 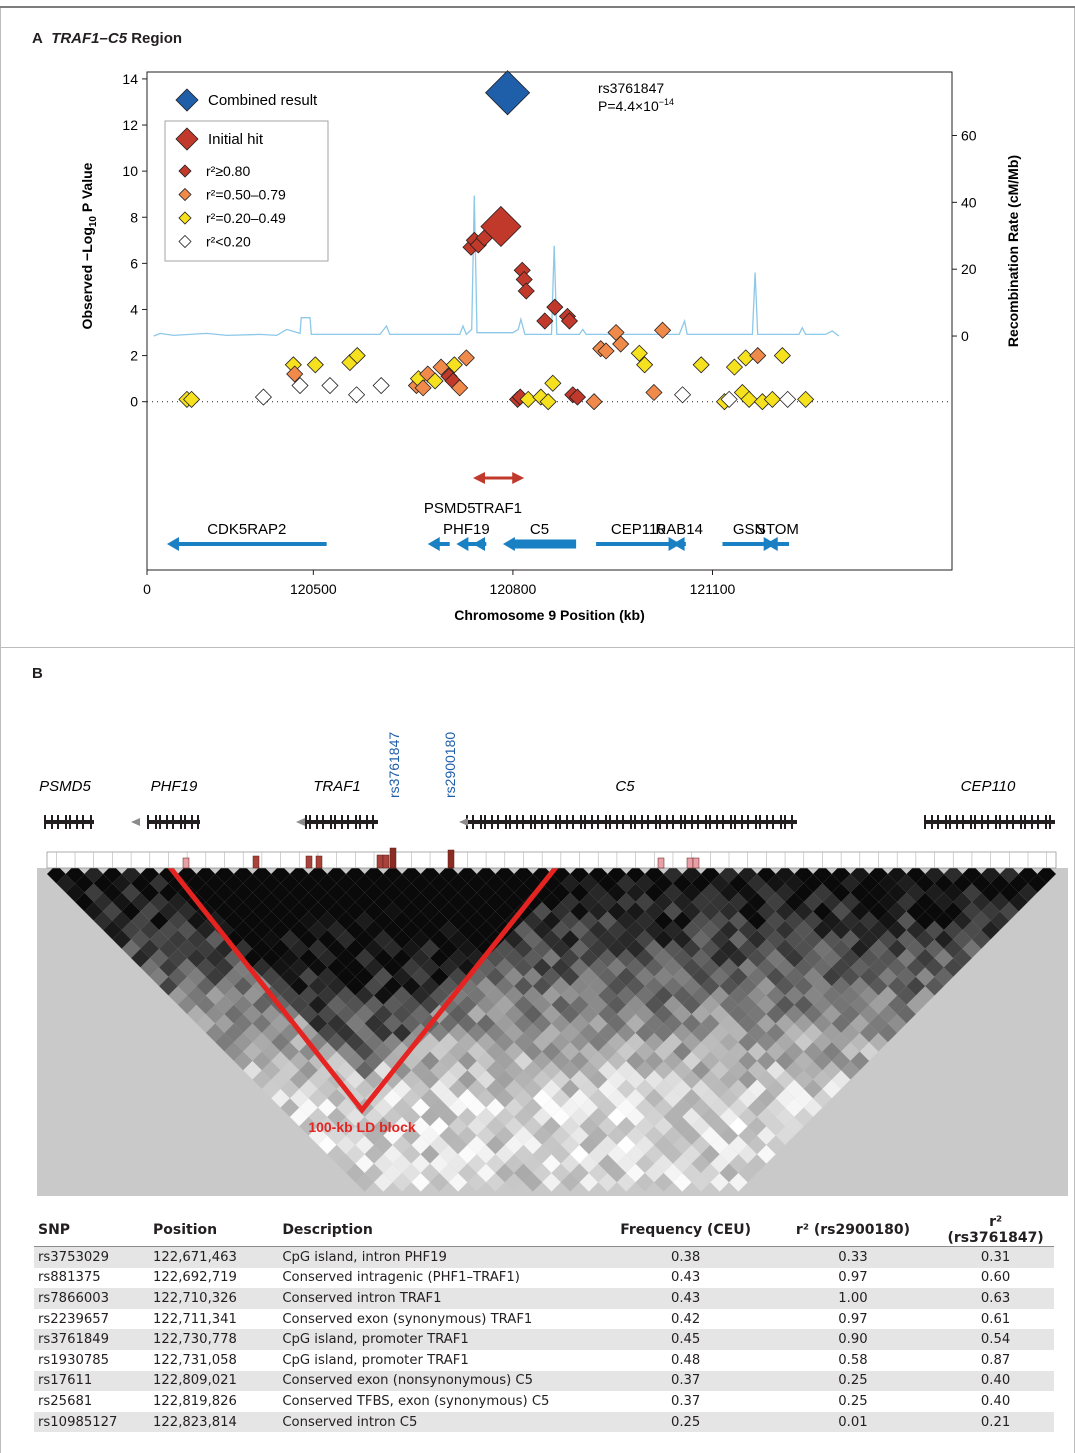 I want to click on table-cell: rs7866003, so click(x=92, y=1298).